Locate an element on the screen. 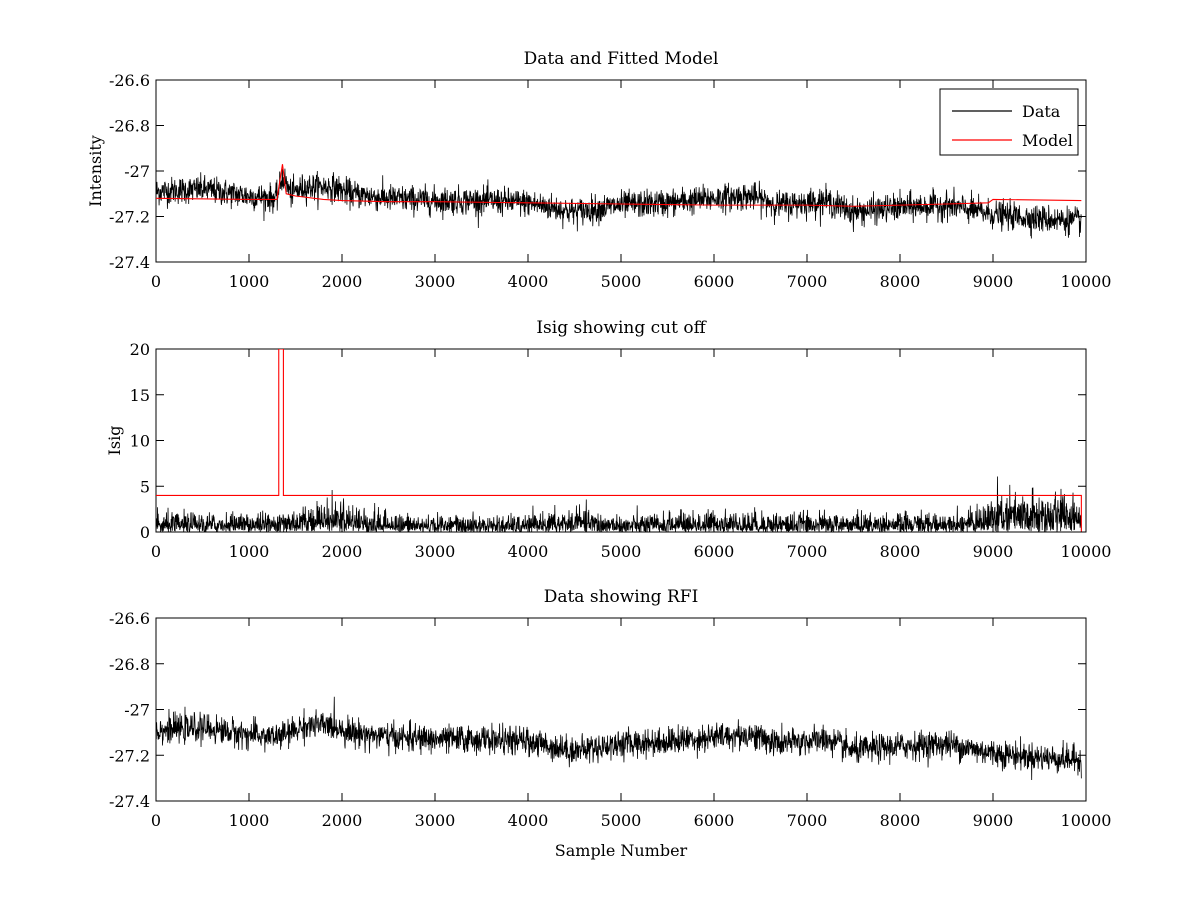  chart-title: Data showing RFI is located at coordinates (621, 597).